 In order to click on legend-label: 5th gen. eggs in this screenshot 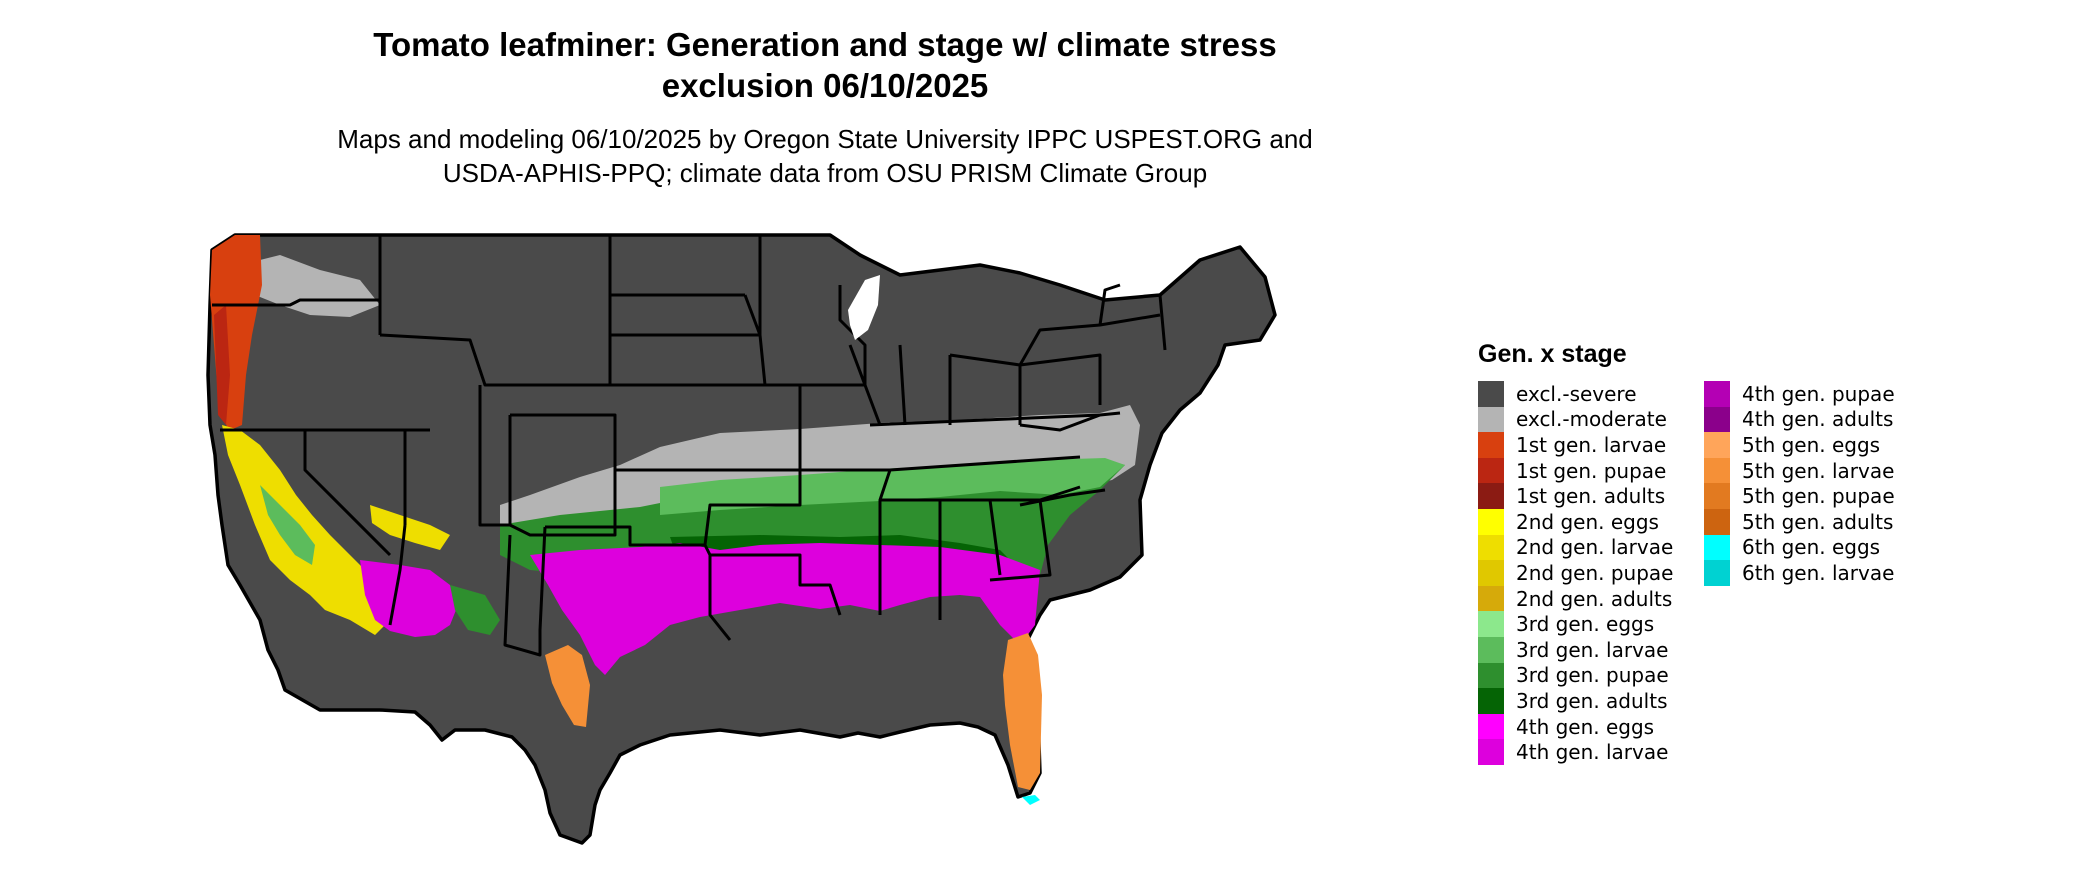, I will do `click(1811, 444)`.